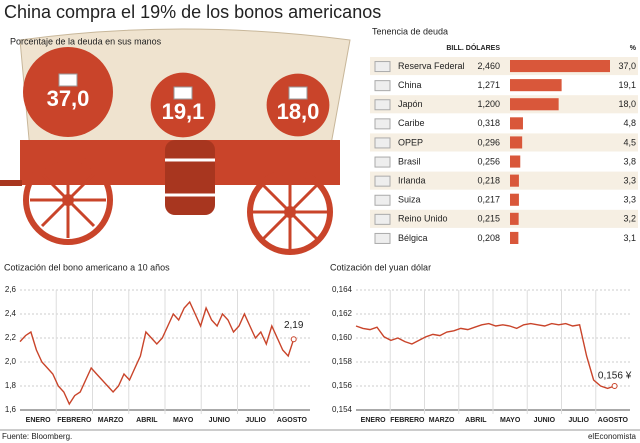  What do you see at coordinates (11, 289) in the screenshot?
I see `y-tick-label: 2,6` at bounding box center [11, 289].